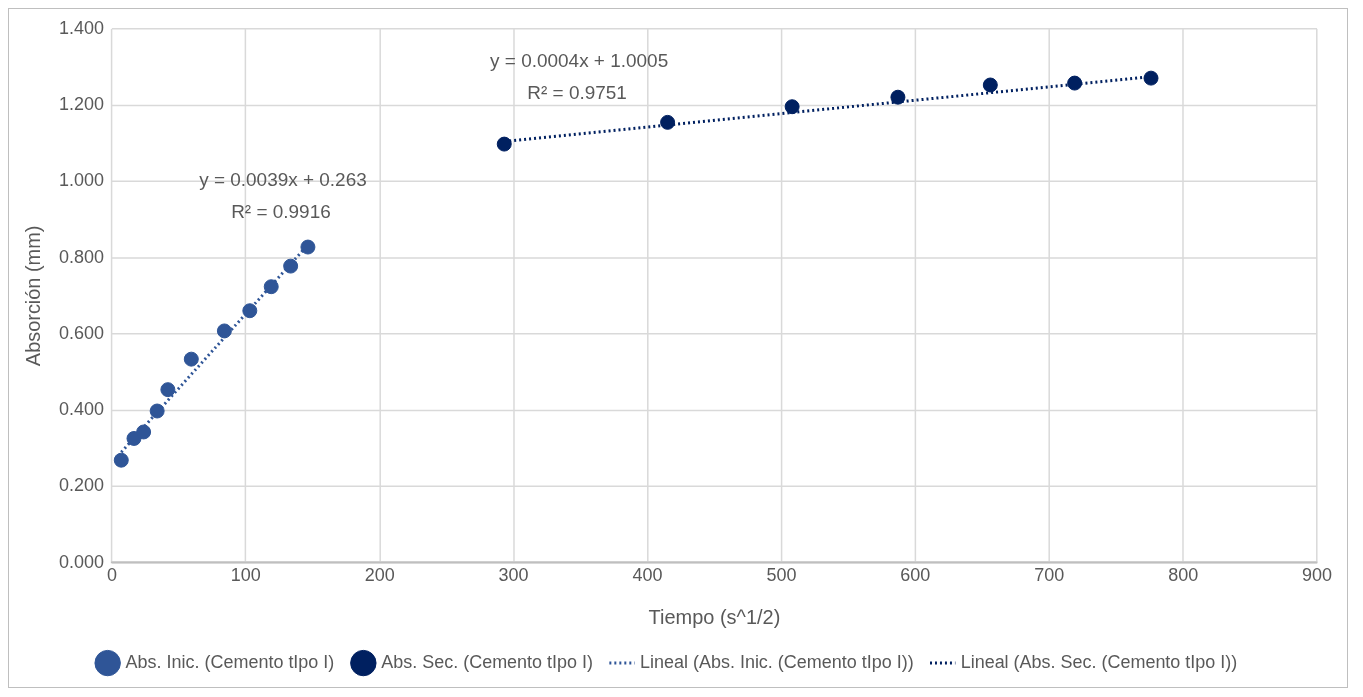 Image resolution: width=1363 pixels, height=697 pixels. What do you see at coordinates (81, 27) in the screenshot?
I see `y-tick-label: 1.400` at bounding box center [81, 27].